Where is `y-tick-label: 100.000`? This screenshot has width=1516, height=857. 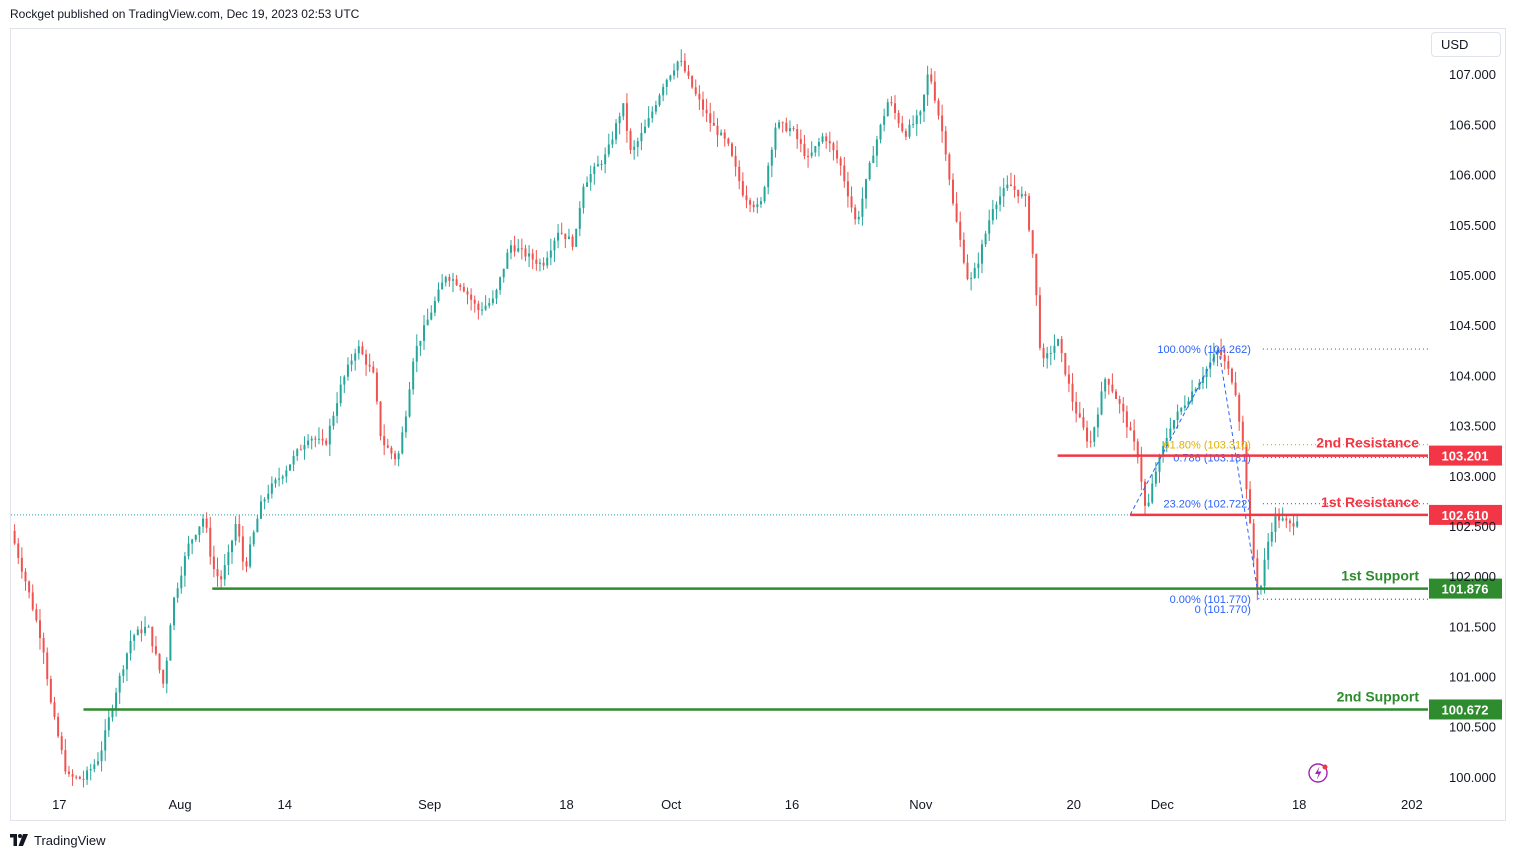 y-tick-label: 100.000 is located at coordinates (1472, 777).